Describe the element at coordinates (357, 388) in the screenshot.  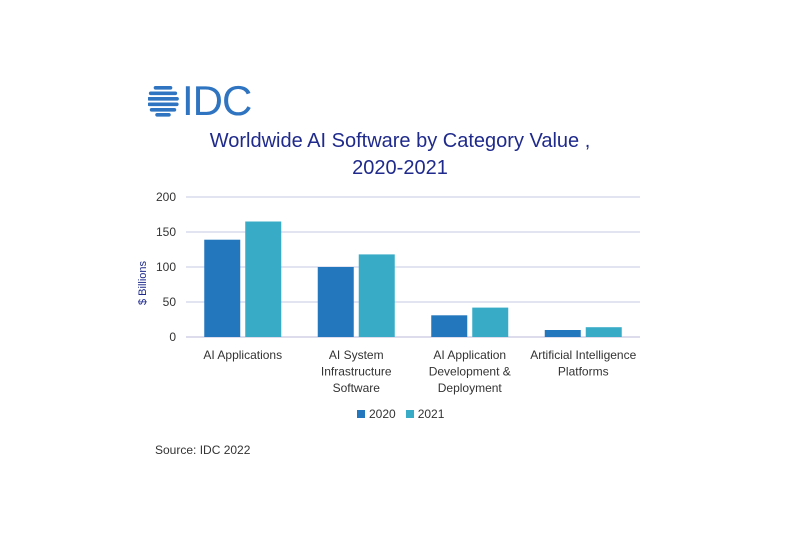
I see `x-category-label: Software` at that location.